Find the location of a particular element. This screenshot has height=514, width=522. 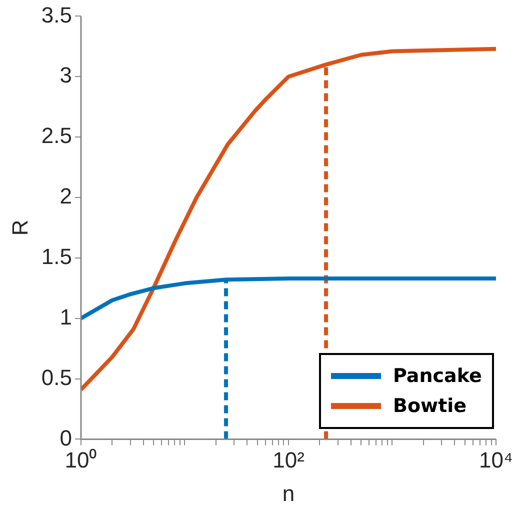

y-tick-label: 2.5 is located at coordinates (56, 135).